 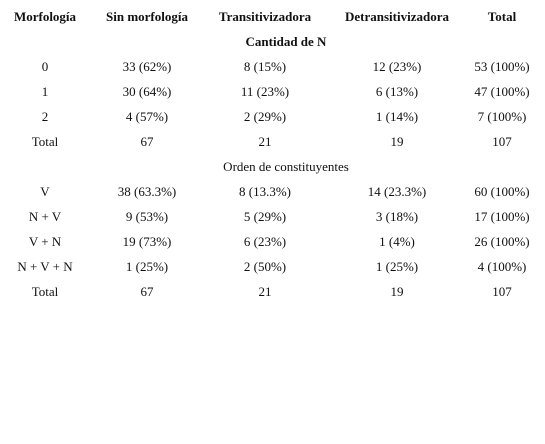 I want to click on table-cell: 0, so click(x=45, y=66).